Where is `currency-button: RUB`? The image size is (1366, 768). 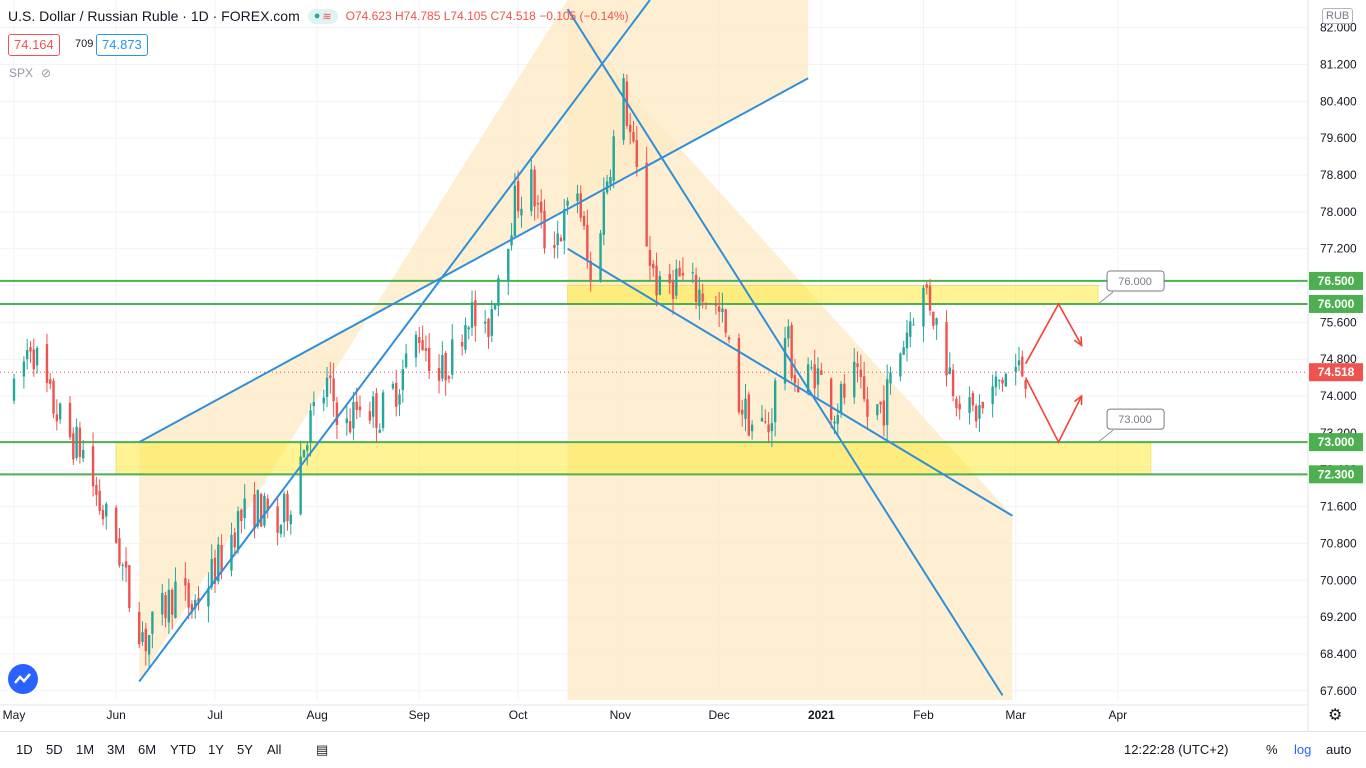 currency-button: RUB is located at coordinates (1338, 16).